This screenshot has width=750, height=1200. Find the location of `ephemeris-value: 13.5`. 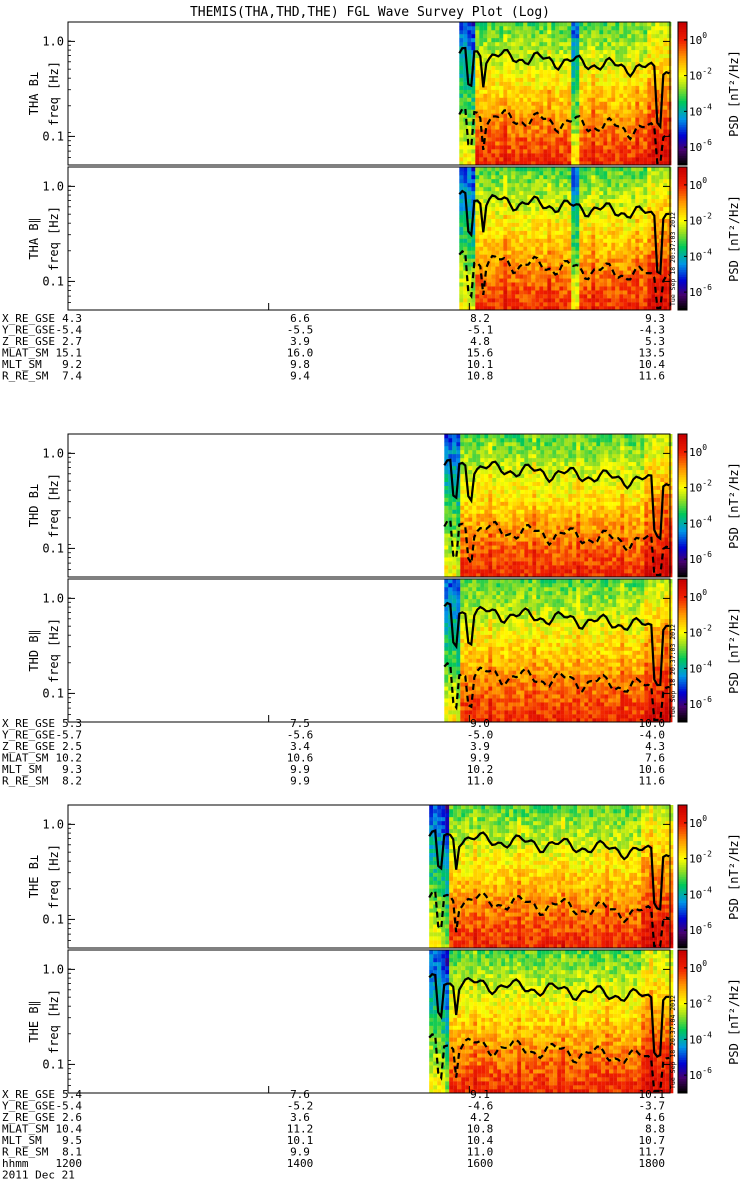

ephemeris-value: 13.5 is located at coordinates (652, 353).